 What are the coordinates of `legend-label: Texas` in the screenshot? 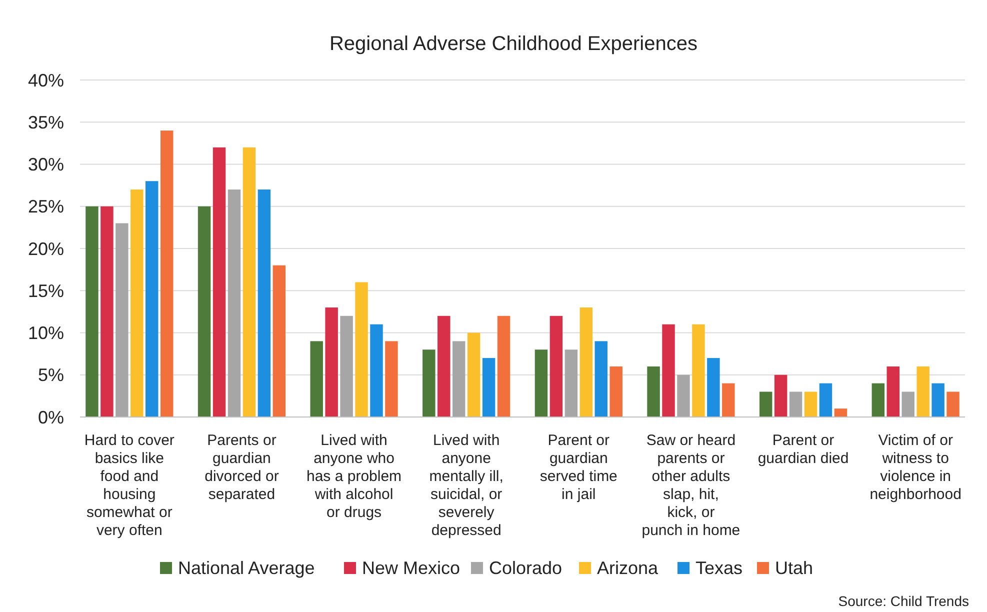 It's located at (719, 568).